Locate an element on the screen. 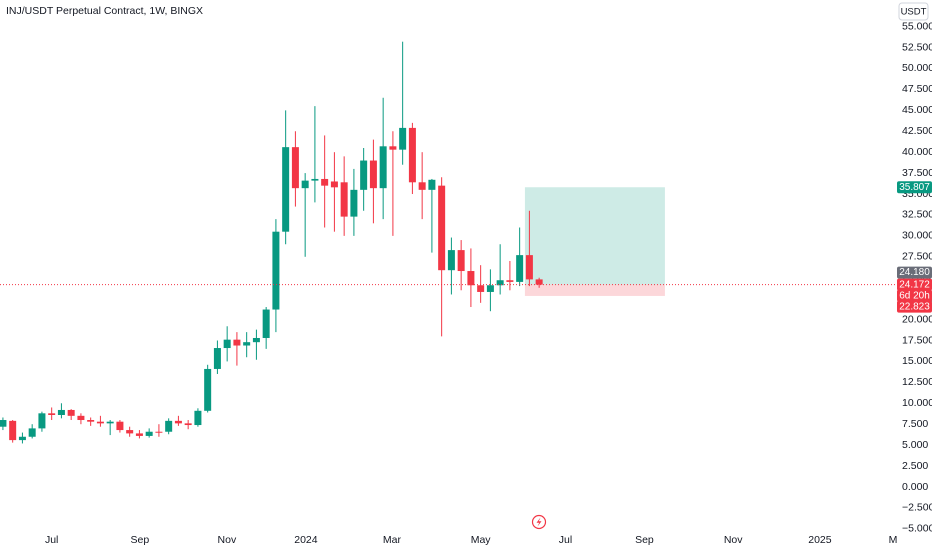 This screenshot has width=932, height=550. x-tick-label: 2025 is located at coordinates (820, 540).